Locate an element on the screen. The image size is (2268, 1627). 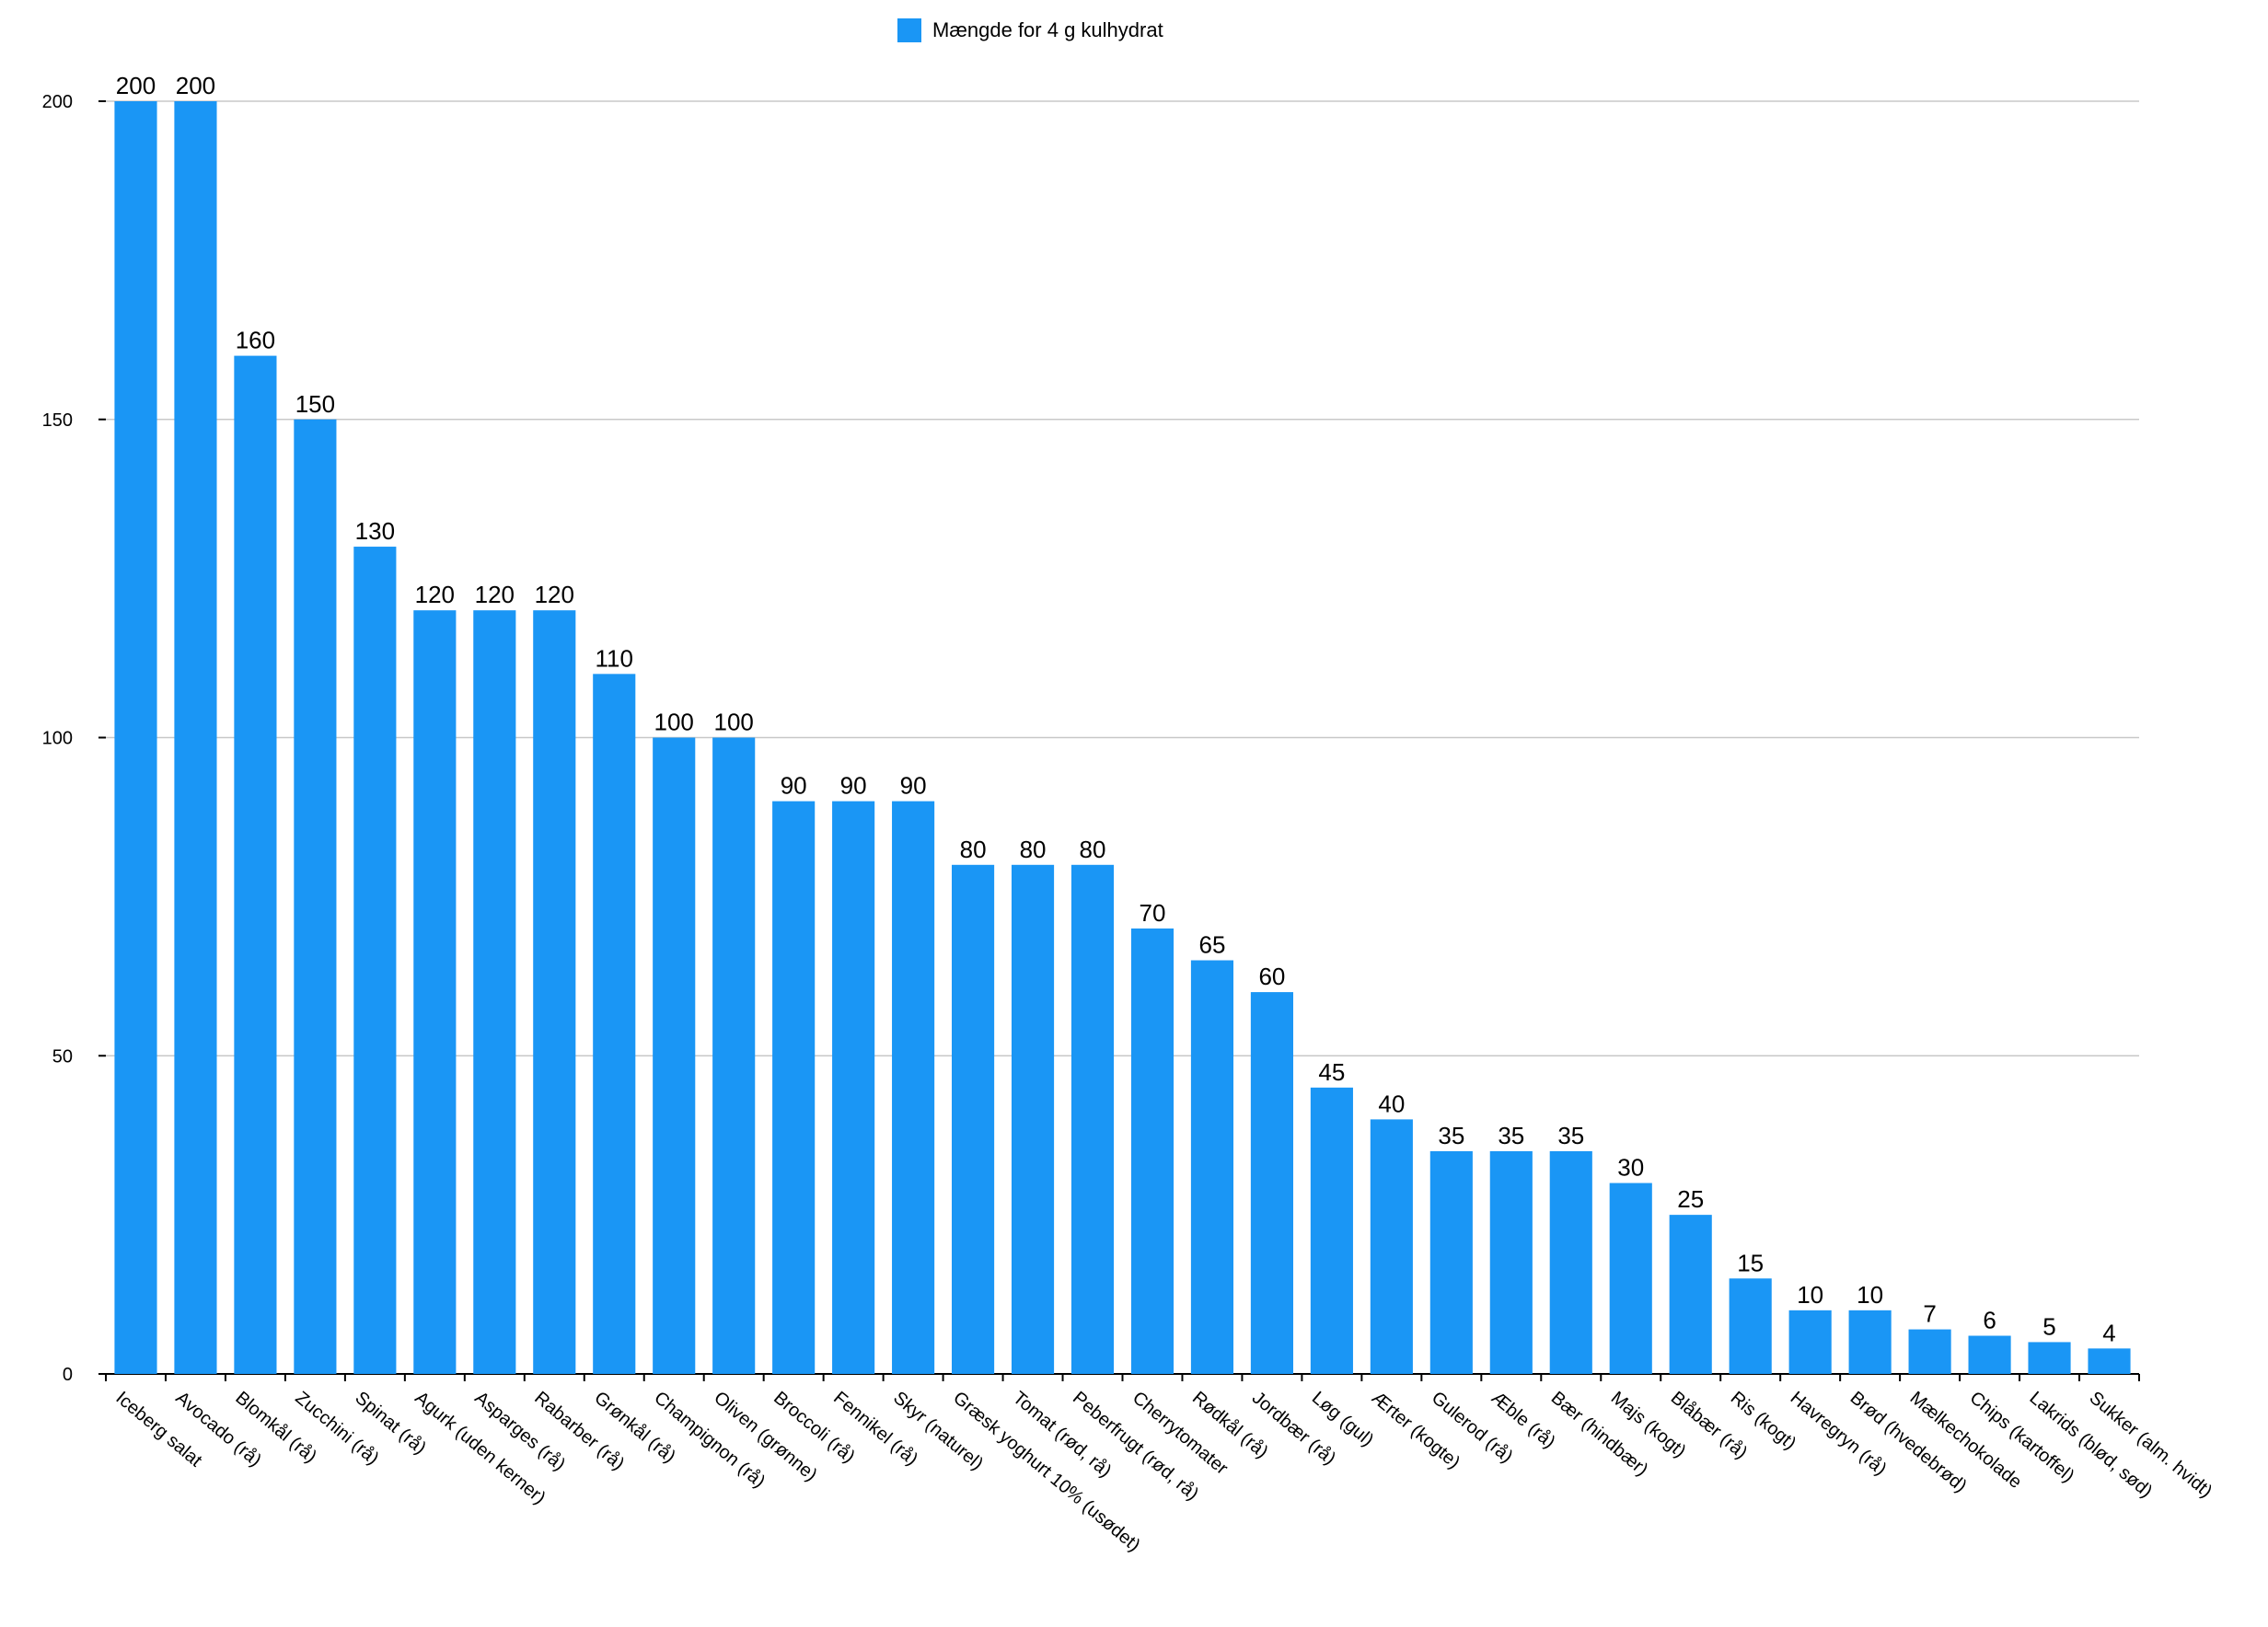
y-tick-label: 0 is located at coordinates (68, 1375).